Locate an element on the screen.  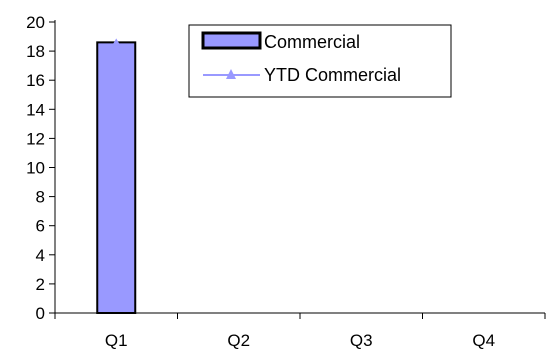
legend-swatch-commercial is located at coordinates (231, 40).